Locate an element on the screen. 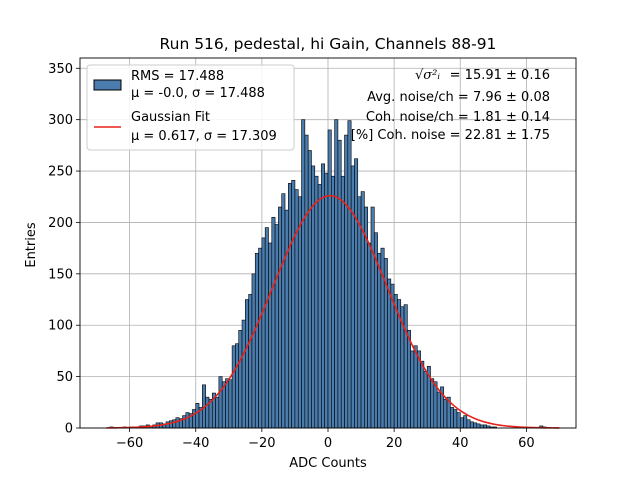 This screenshot has width=640, height=480. x-axis-ticks: −60 −40 −20 0 20 40 60 is located at coordinates (325, 439).